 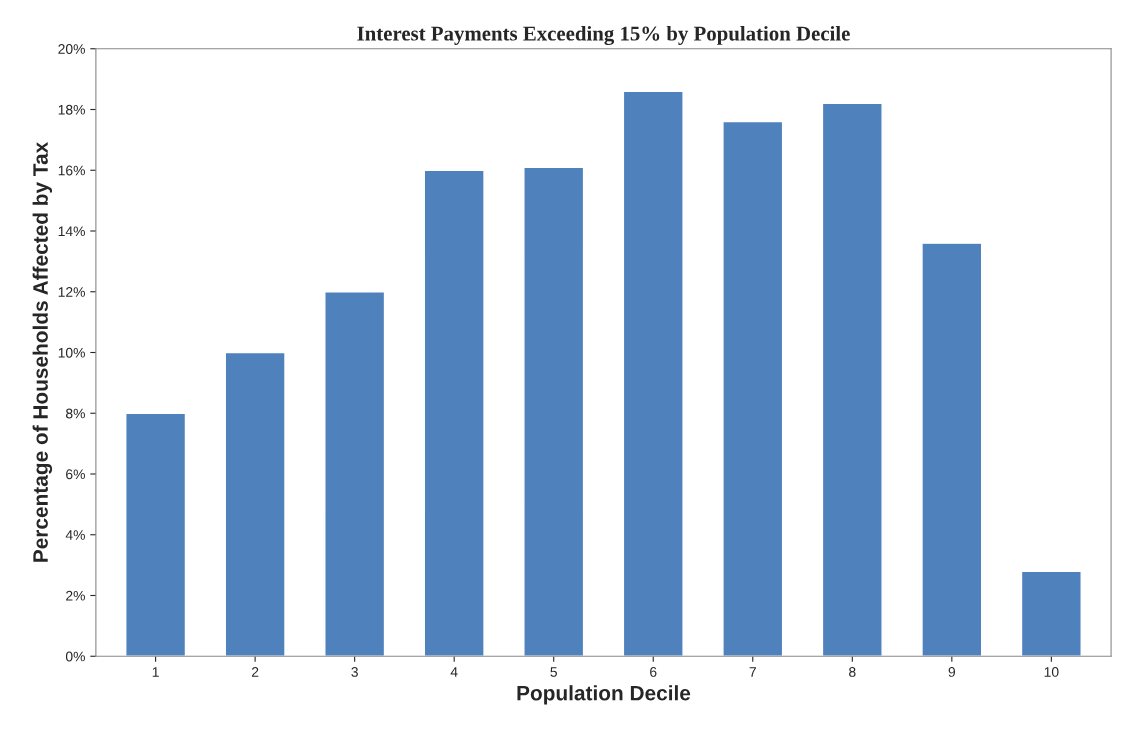 What do you see at coordinates (75, 535) in the screenshot?
I see `y-tick-label: 4%` at bounding box center [75, 535].